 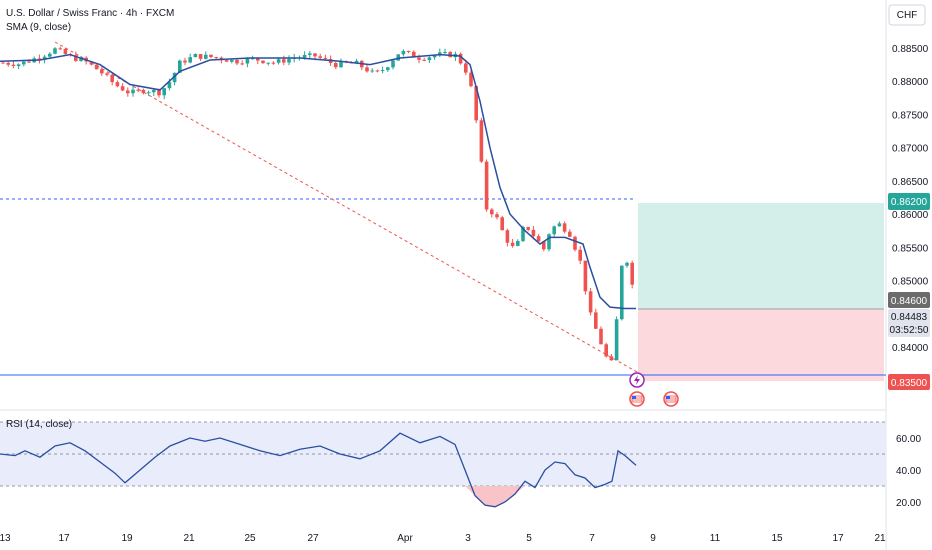 I want to click on rsi-legend: RSI (14, close), so click(x=39, y=424).